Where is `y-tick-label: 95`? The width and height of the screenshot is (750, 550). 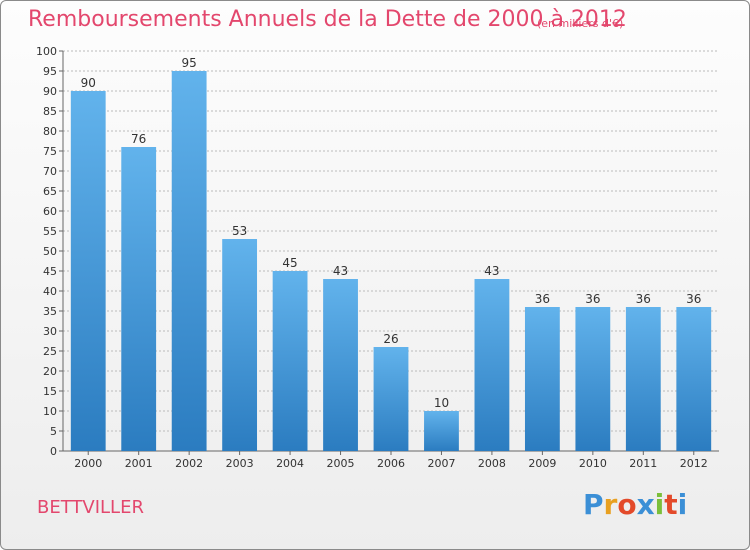
y-tick-label: 95 is located at coordinates (50, 71).